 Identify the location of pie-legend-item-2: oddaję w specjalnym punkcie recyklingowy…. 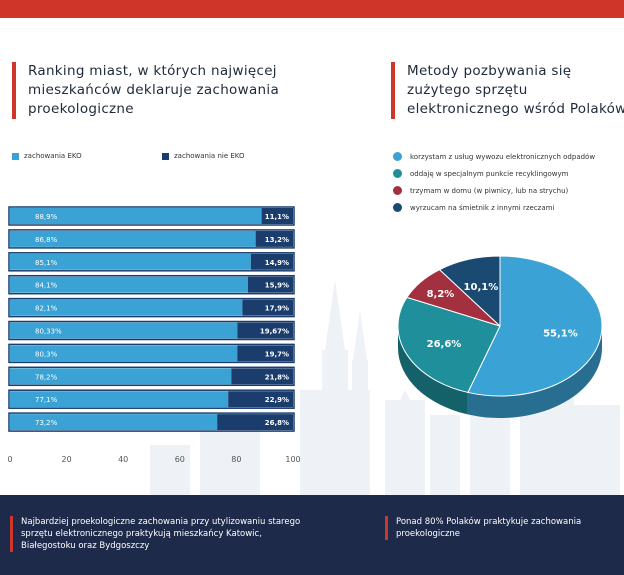
(480, 173).